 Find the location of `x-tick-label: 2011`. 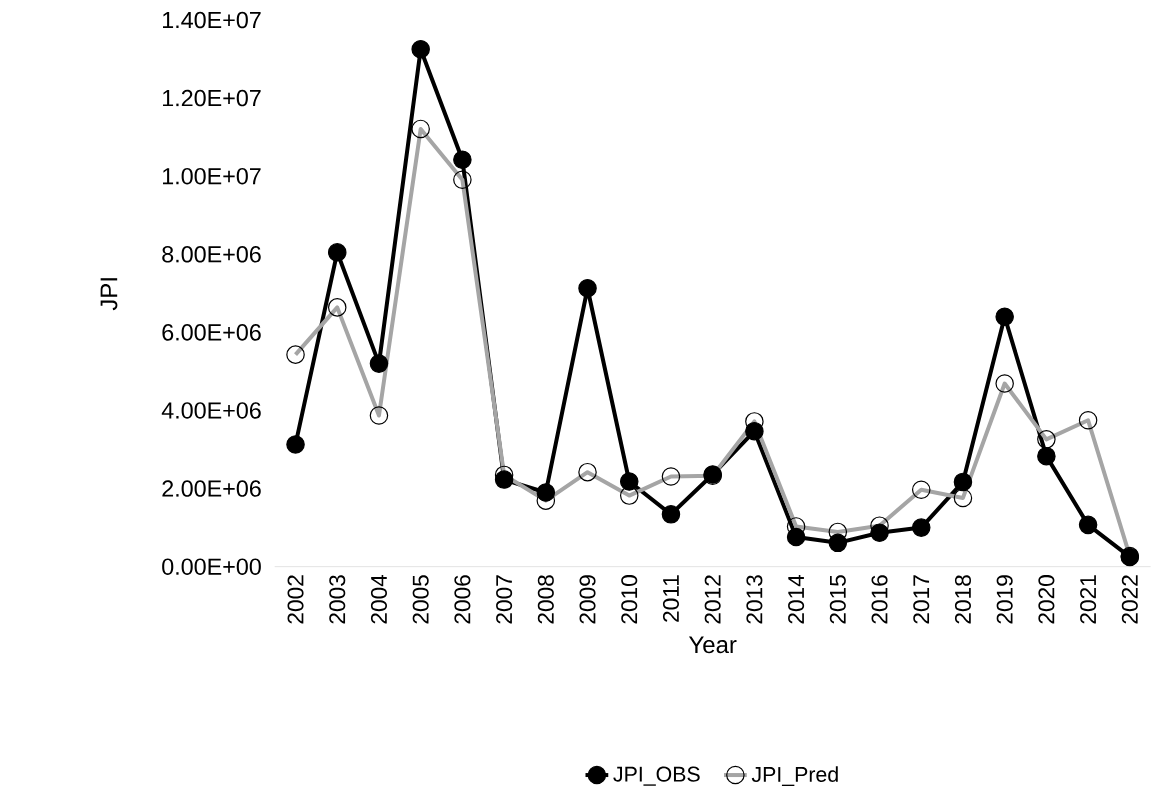

x-tick-label: 2011 is located at coordinates (670, 598).